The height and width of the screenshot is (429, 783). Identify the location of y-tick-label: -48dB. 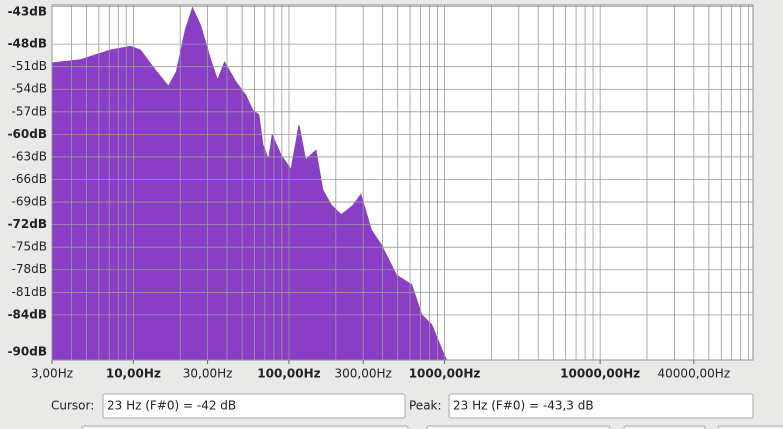
(27, 44).